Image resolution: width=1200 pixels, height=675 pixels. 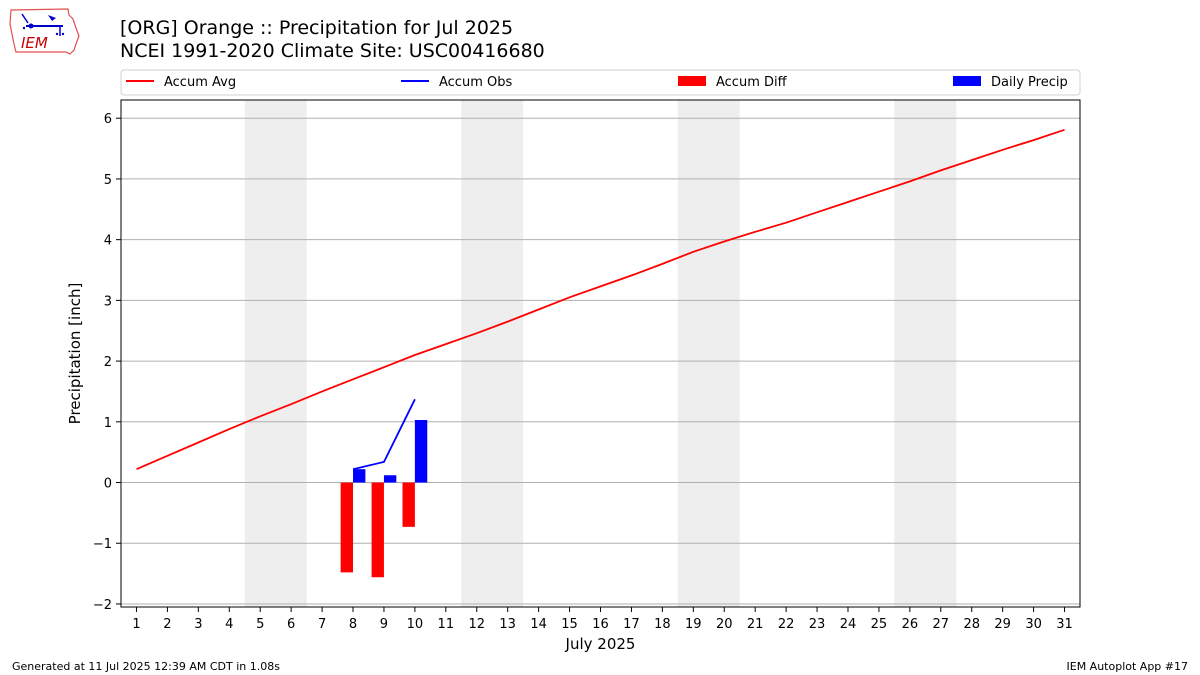 What do you see at coordinates (108, 484) in the screenshot?
I see `y-tick-label: 0` at bounding box center [108, 484].